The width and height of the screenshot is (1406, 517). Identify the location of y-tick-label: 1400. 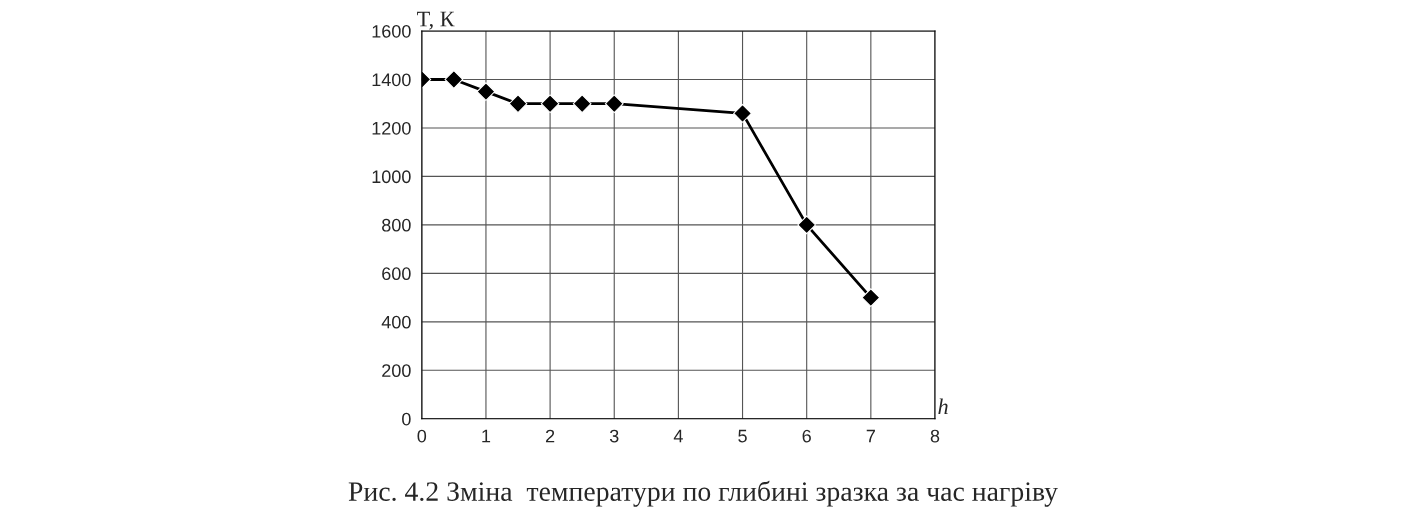
(391, 80).